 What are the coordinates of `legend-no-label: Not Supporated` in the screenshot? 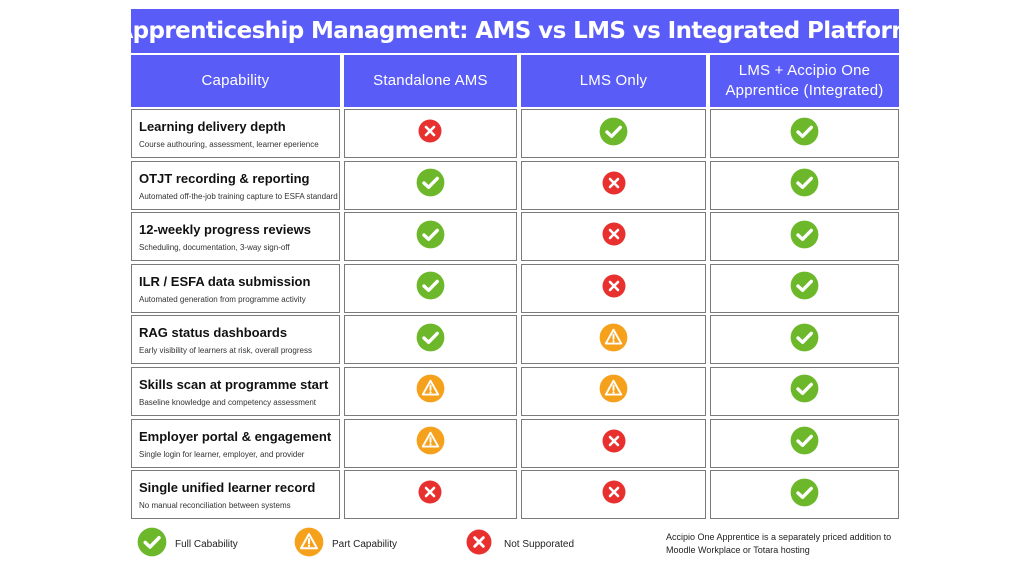 It's located at (539, 544).